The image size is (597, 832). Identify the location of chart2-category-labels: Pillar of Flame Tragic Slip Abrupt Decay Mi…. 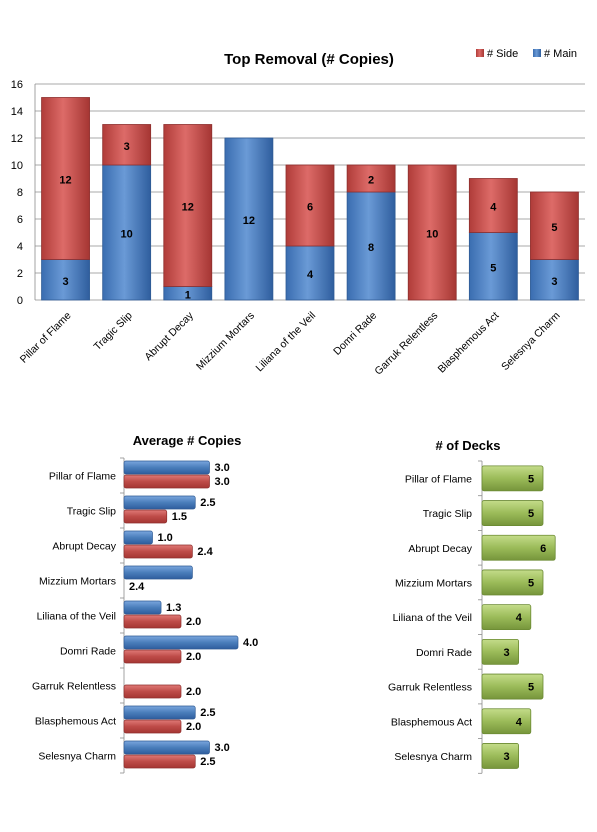
(74, 617).